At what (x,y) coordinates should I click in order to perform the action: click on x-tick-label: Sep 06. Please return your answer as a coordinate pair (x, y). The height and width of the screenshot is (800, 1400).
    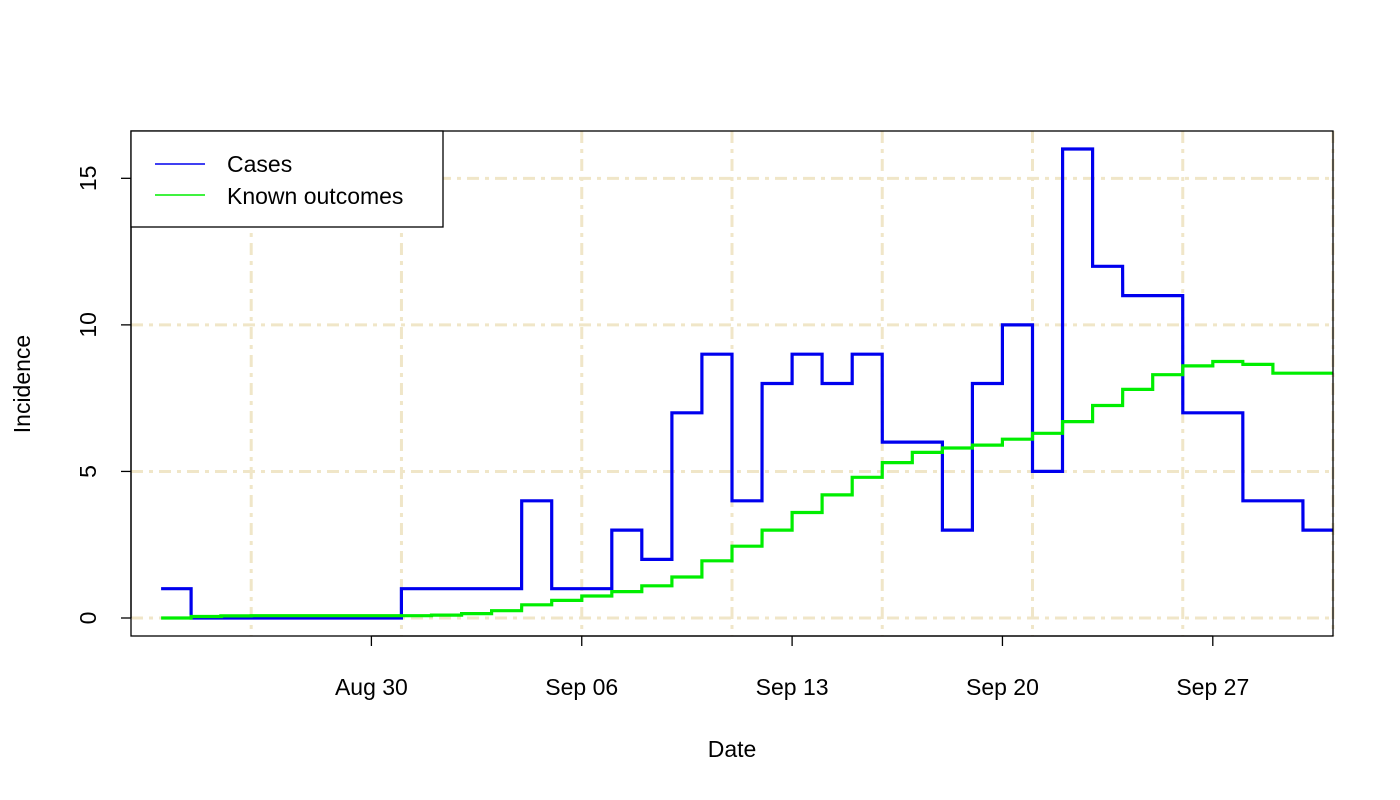
    Looking at the image, I should click on (581, 687).